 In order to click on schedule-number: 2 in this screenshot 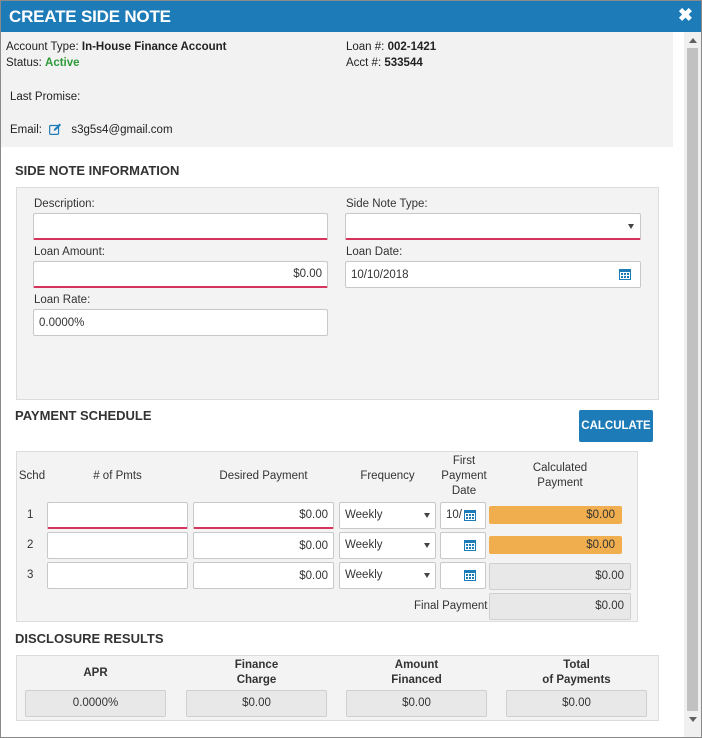, I will do `click(30, 545)`.